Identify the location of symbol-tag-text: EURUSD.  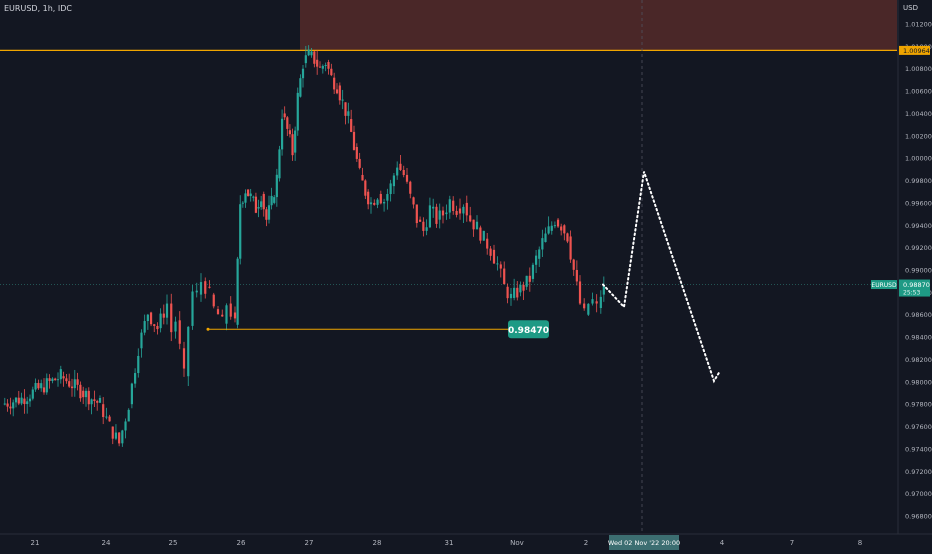
(884, 285).